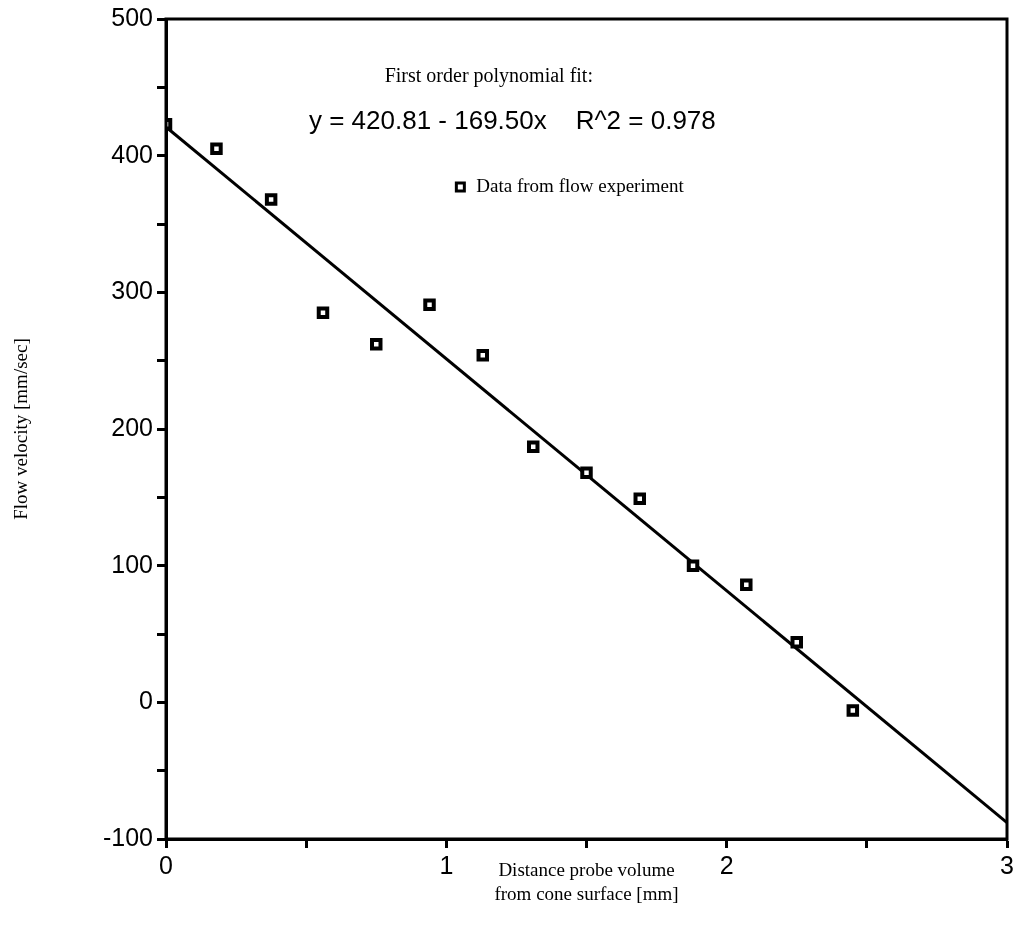  What do you see at coordinates (20, 429) in the screenshot?
I see `y-axis-title: Flow velocity [mm/sec]` at bounding box center [20, 429].